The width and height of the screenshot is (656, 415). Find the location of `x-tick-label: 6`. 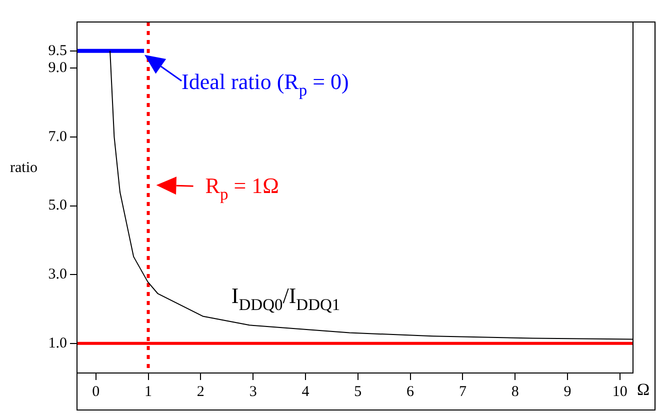

x-tick-label: 6 is located at coordinates (410, 392).